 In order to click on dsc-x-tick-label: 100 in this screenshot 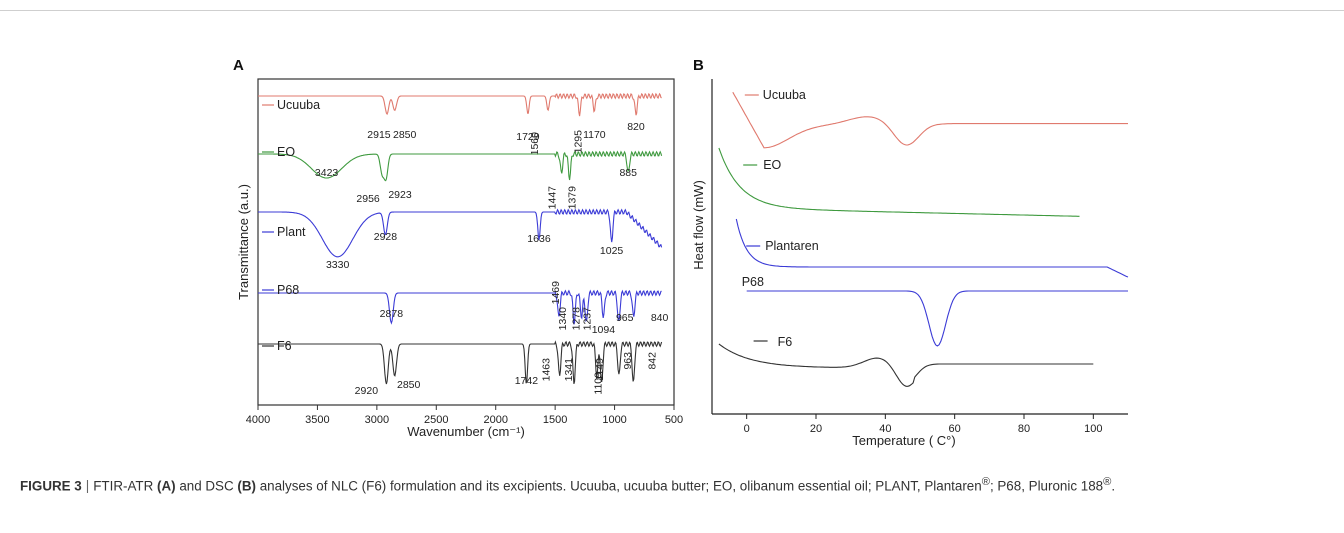, I will do `click(1093, 429)`.